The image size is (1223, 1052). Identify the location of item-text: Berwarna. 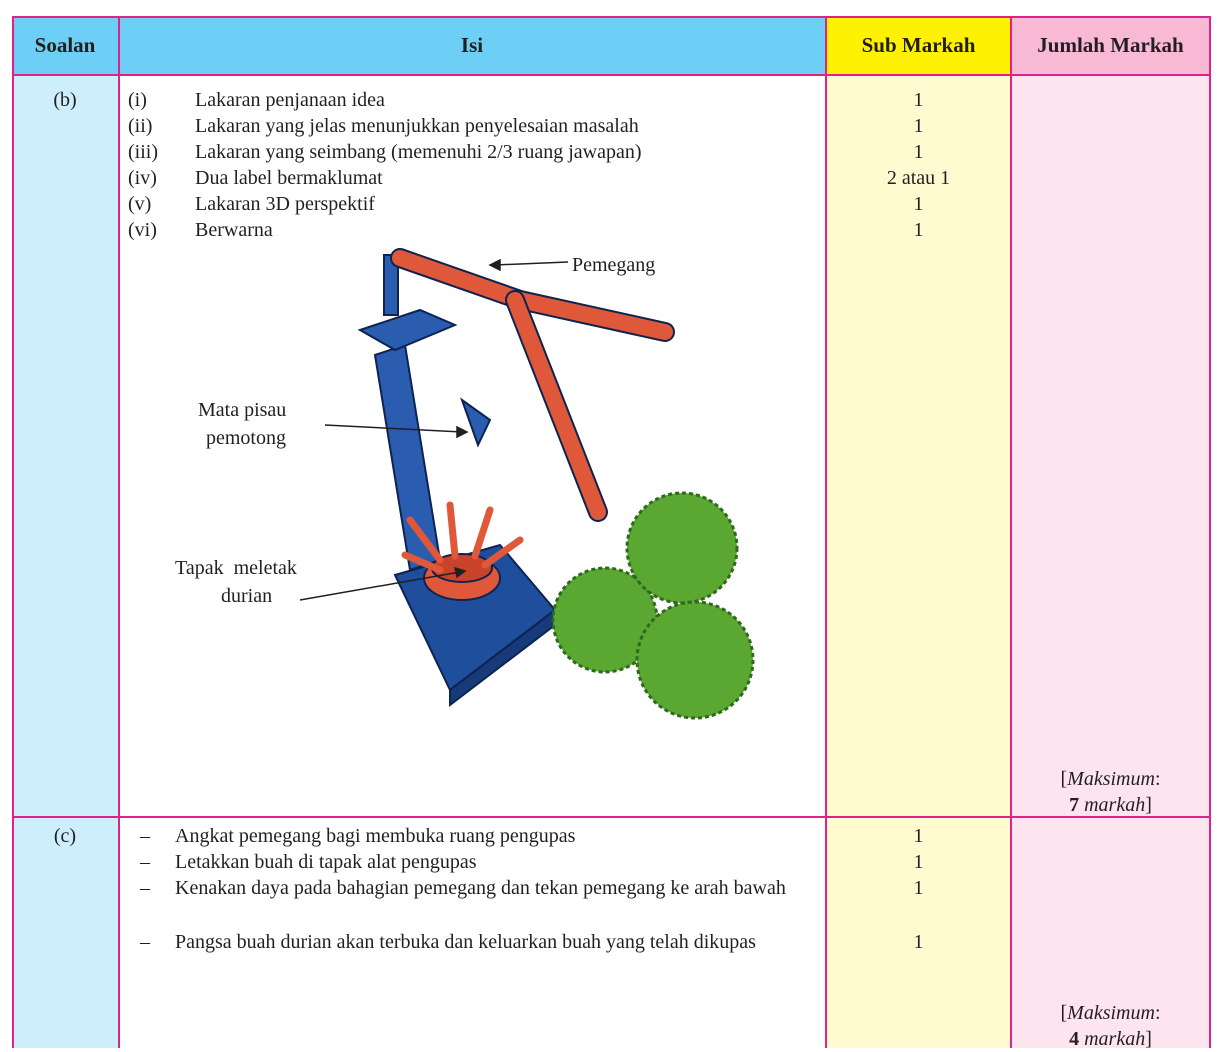
(234, 230).